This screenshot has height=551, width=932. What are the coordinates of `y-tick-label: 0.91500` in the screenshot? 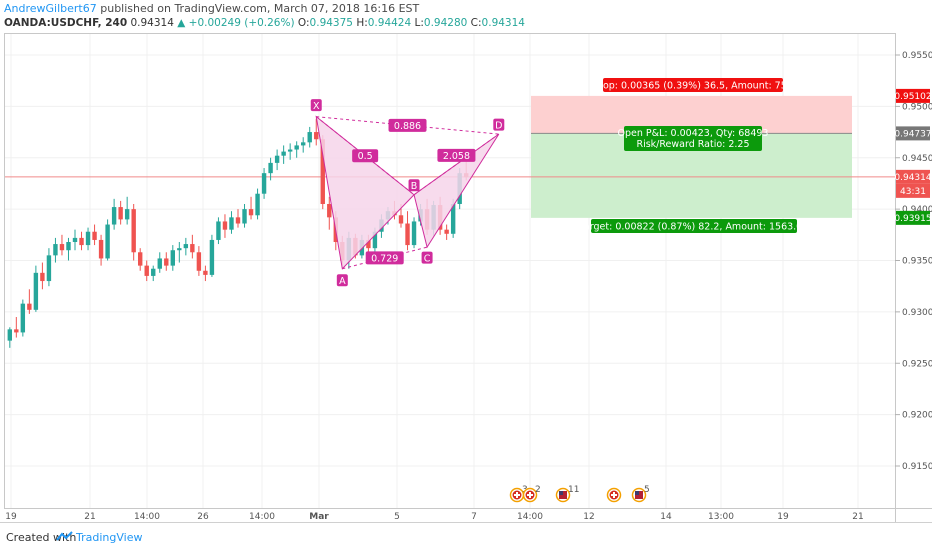 It's located at (917, 467).